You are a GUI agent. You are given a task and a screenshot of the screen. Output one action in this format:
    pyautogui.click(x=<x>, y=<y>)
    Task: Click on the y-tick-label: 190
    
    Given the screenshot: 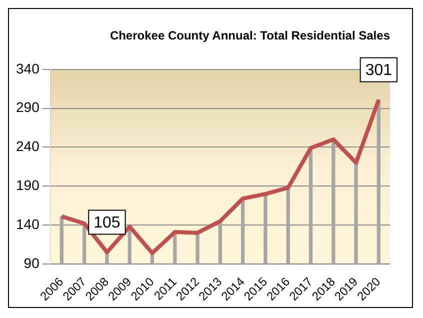 What is the action you would take?
    pyautogui.click(x=28, y=184)
    